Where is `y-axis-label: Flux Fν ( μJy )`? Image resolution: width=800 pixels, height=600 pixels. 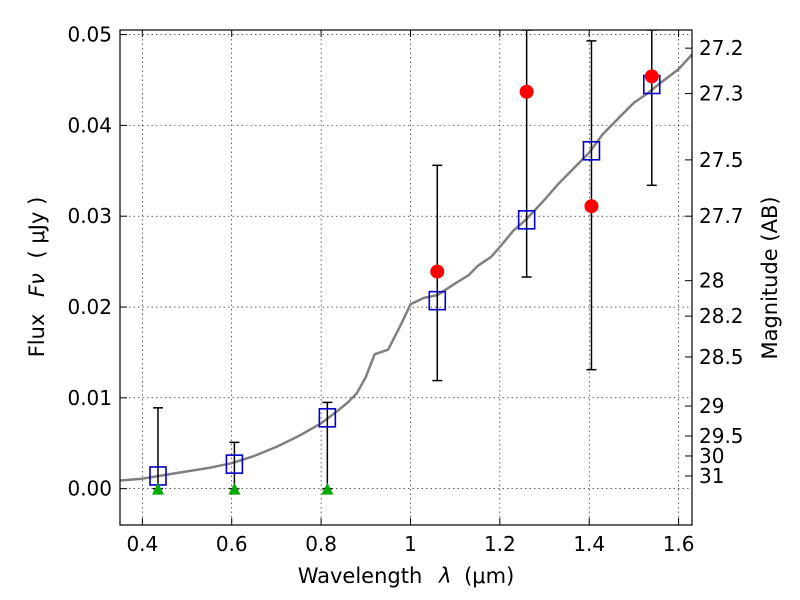
y-axis-label: Flux Fν ( μJy ) is located at coordinates (37, 277).